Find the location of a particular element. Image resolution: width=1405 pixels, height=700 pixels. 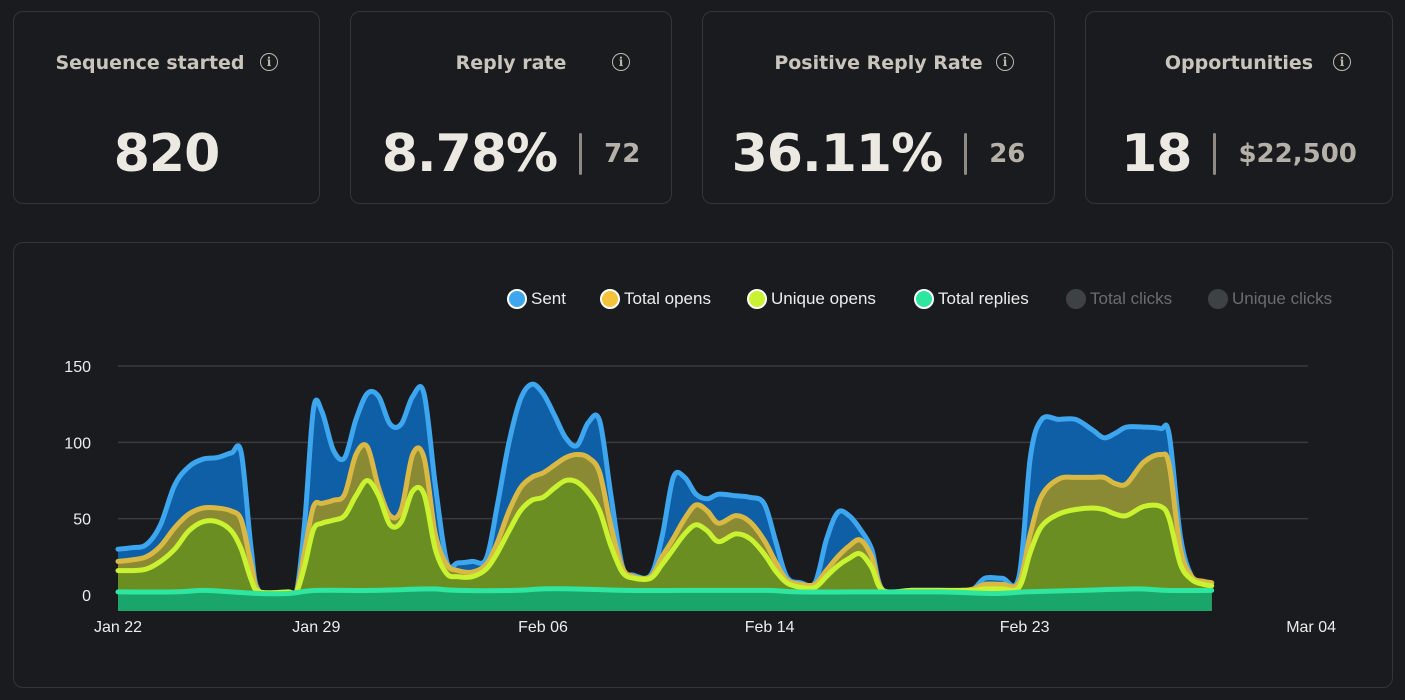

metric-secondary-value: 72 is located at coordinates (622, 154).